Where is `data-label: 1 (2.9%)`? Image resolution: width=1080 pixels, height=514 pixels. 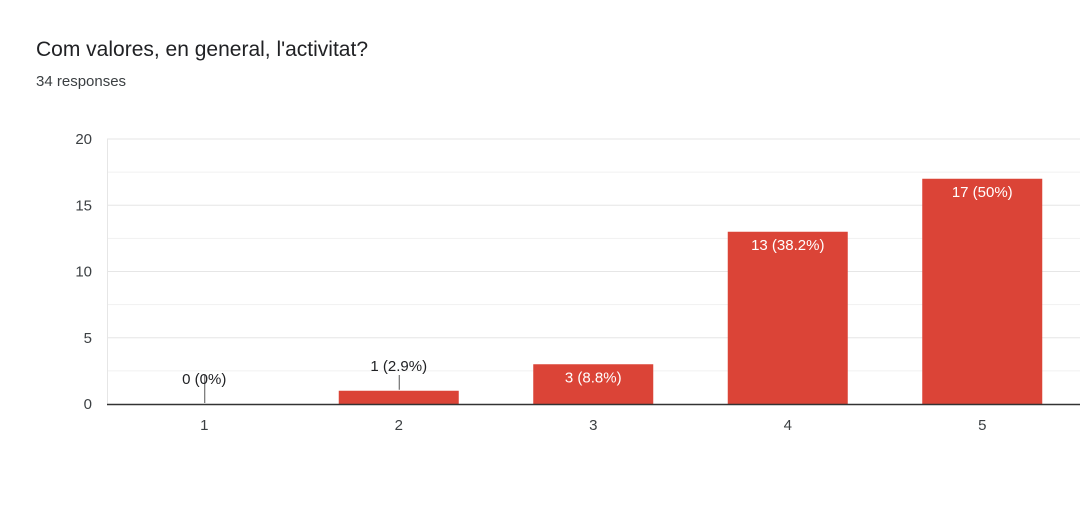 data-label: 1 (2.9%) is located at coordinates (398, 366).